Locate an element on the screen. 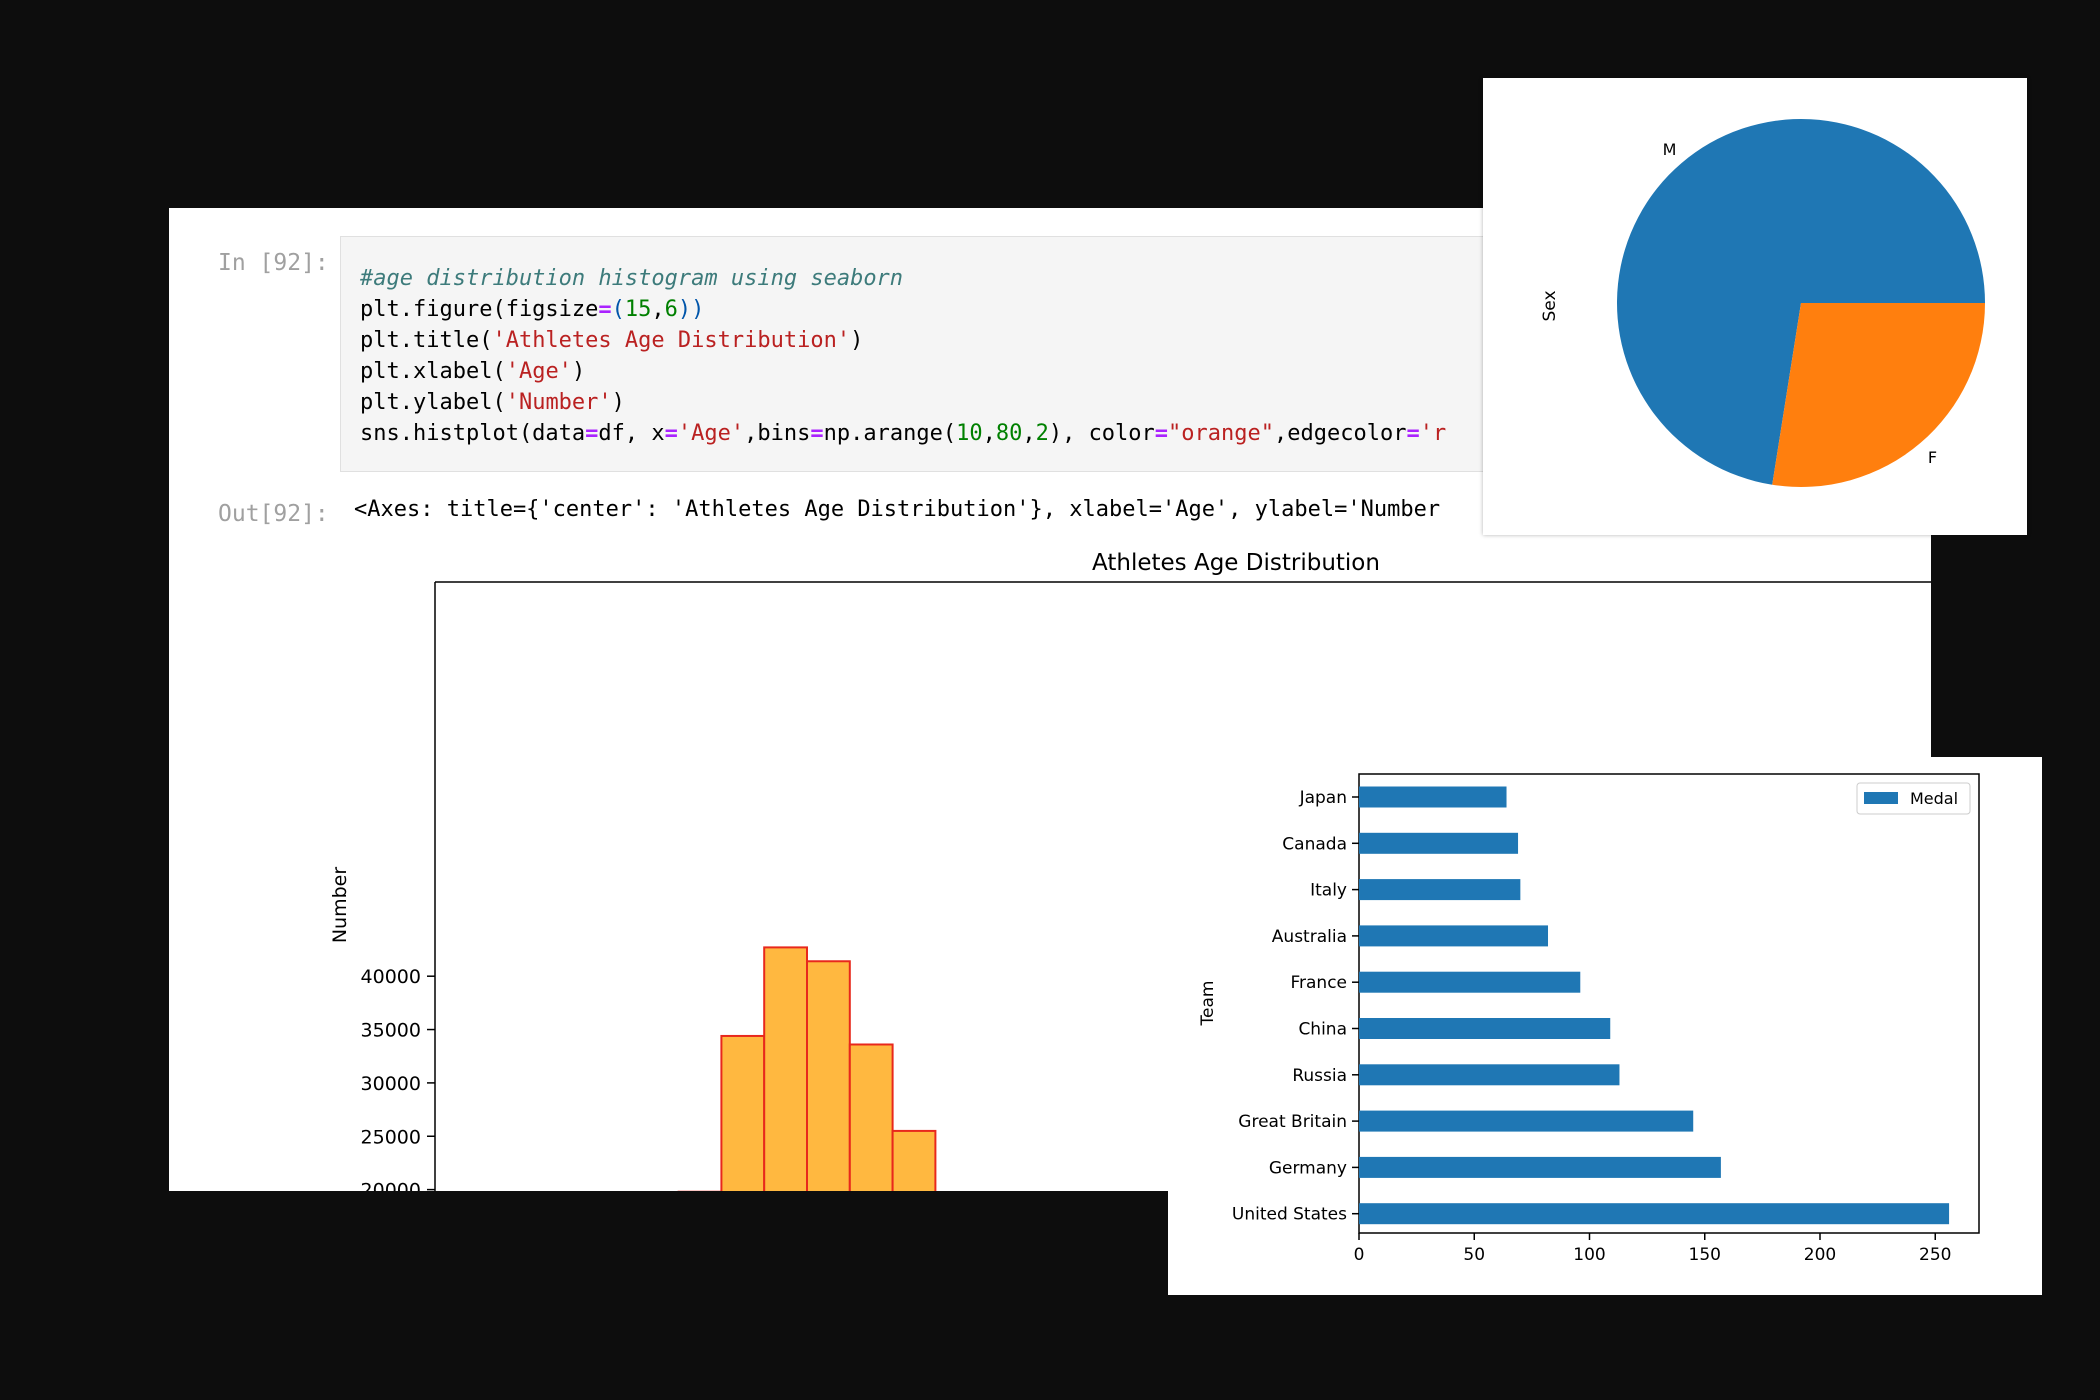 The height and width of the screenshot is (1400, 2100). pie-slice-f is located at coordinates (1878, 395).